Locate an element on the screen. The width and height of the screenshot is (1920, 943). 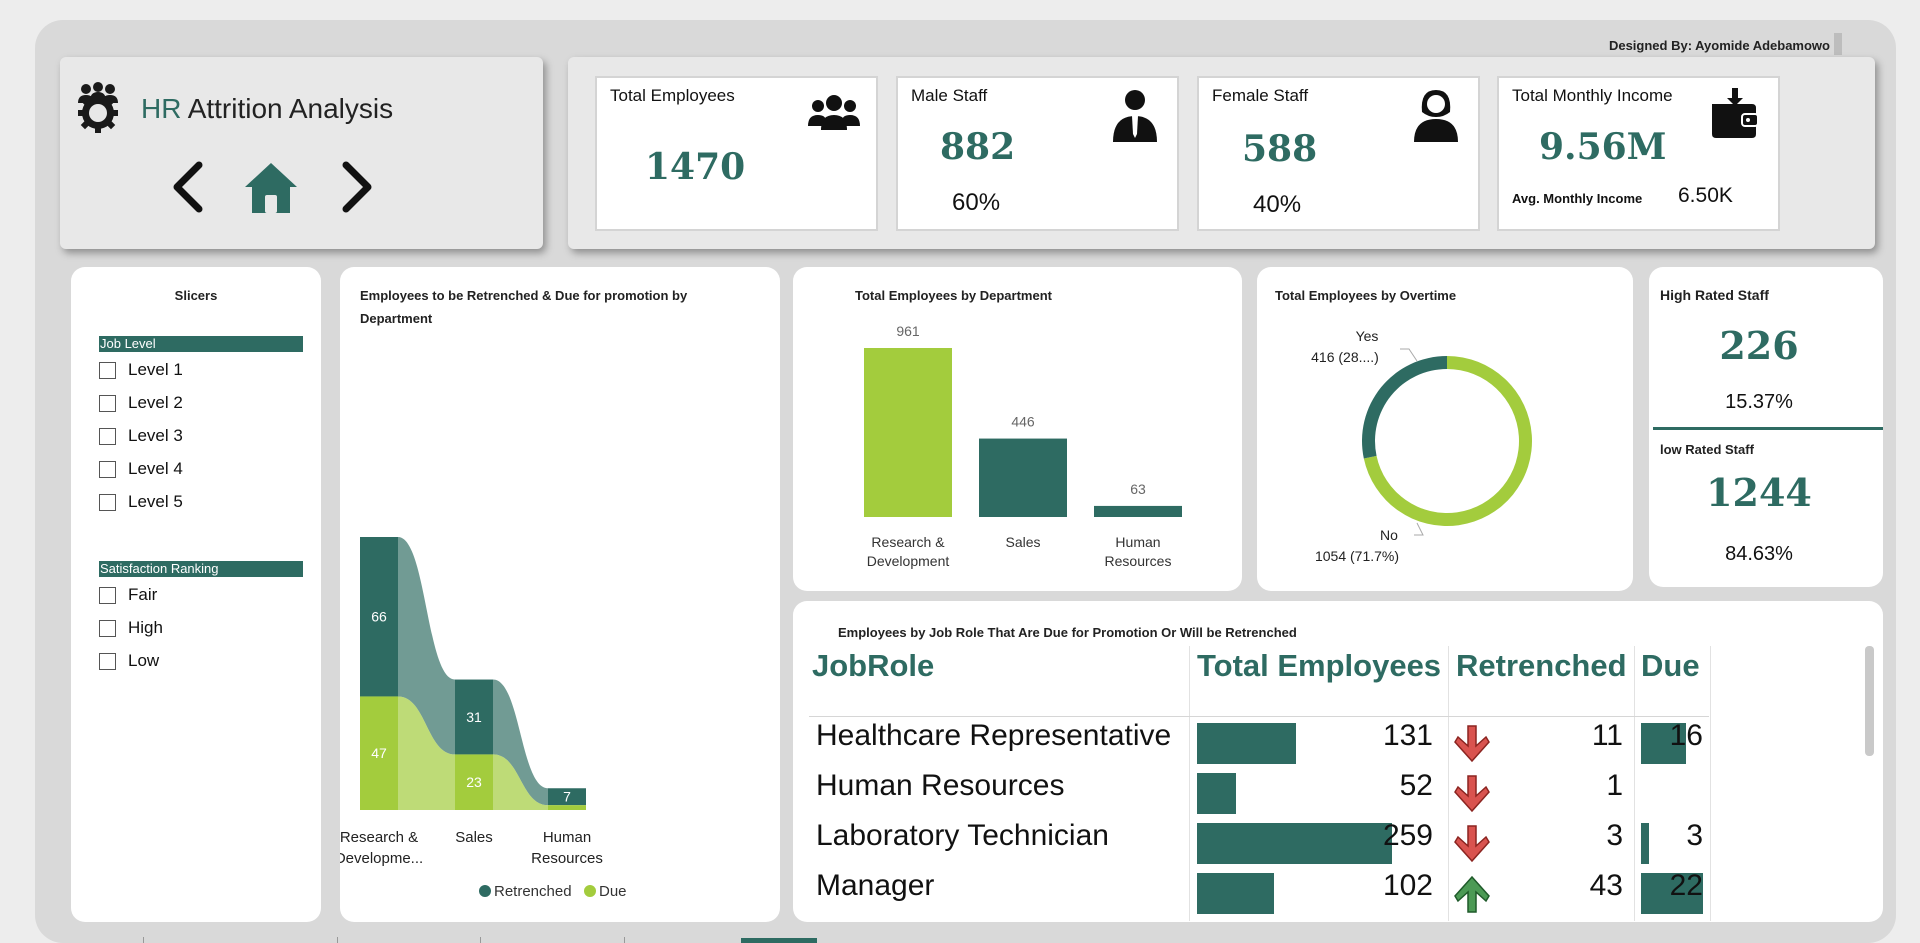
kpi-avg-value: 6.50K is located at coordinates (1705, 195).